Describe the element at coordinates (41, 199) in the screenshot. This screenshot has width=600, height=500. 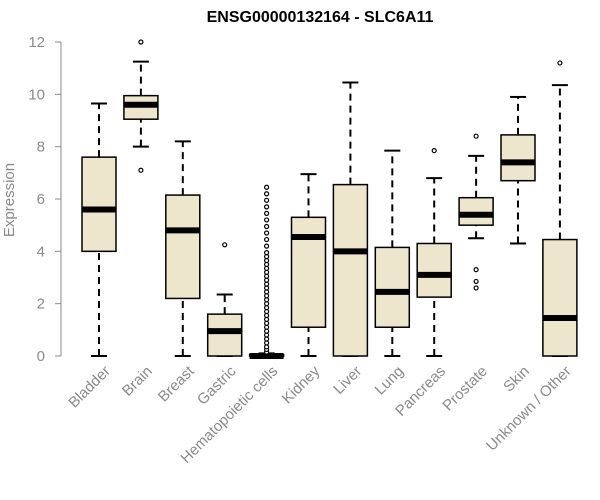
I see `y-tick-label: 6` at that location.